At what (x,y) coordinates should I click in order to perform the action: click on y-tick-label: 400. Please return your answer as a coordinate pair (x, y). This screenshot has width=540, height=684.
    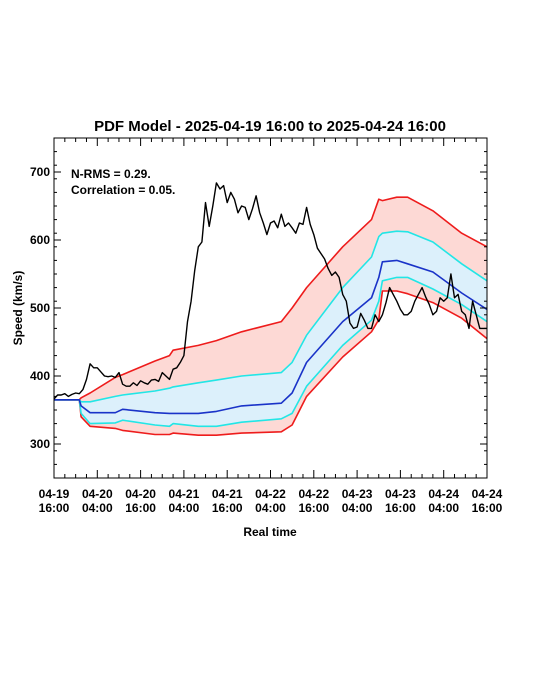
    Looking at the image, I should click on (40, 376).